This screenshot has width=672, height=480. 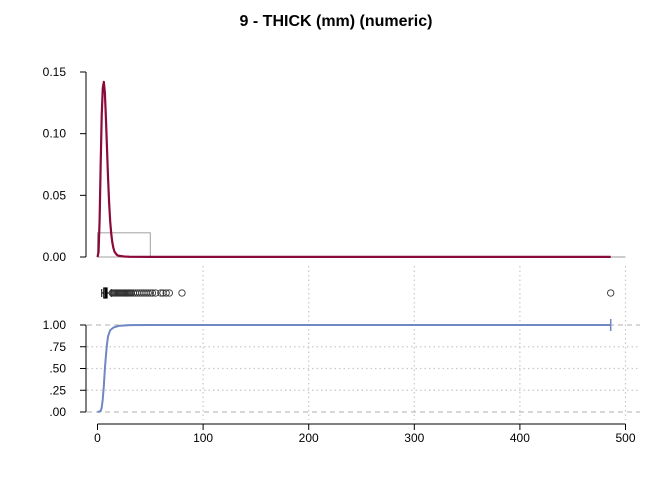 What do you see at coordinates (520, 438) in the screenshot?
I see `x-tick-label: 400` at bounding box center [520, 438].